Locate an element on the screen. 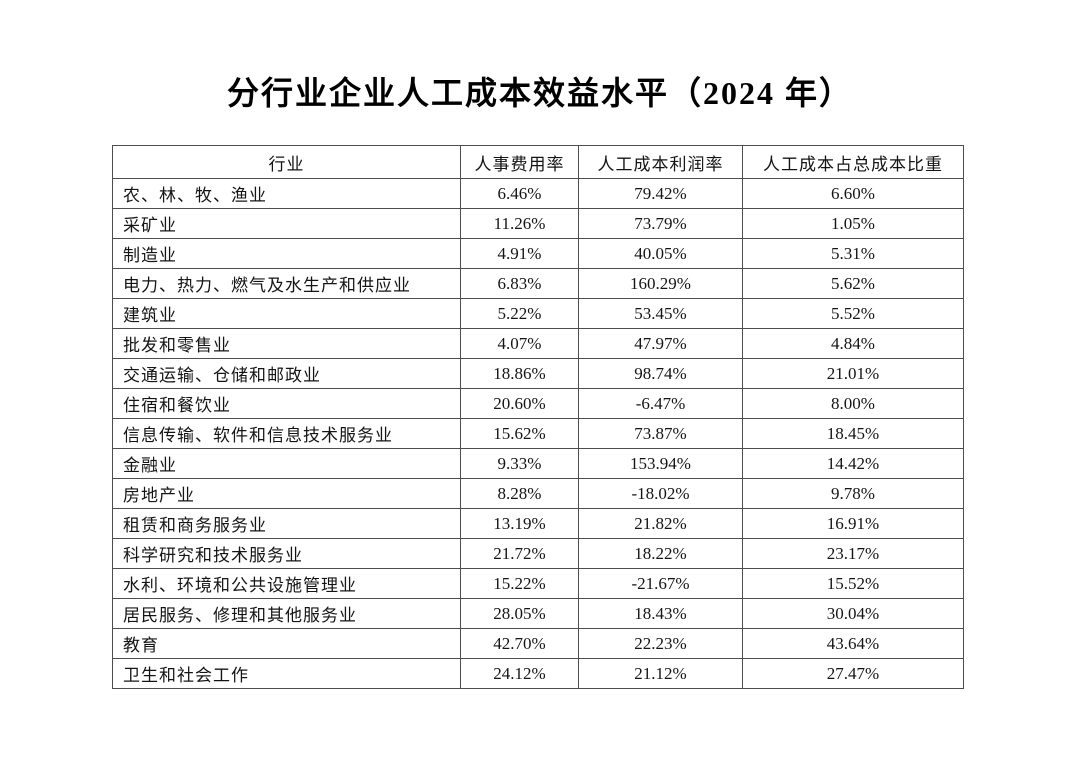  value-cell: 42.70% is located at coordinates (519, 643).